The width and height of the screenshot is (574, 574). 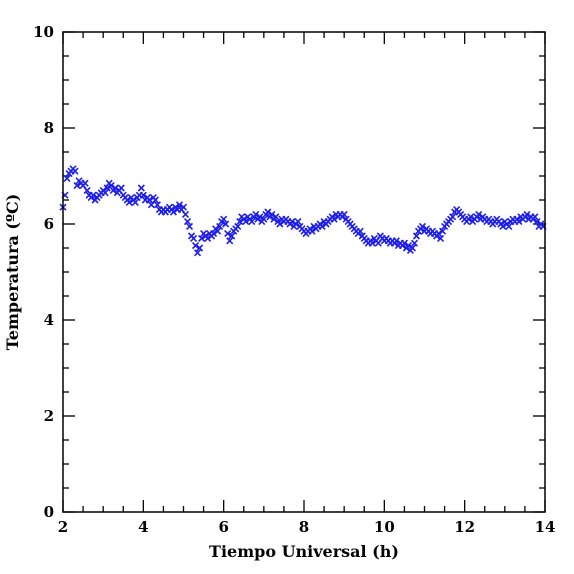 What do you see at coordinates (49, 128) in the screenshot?
I see `y-tick-label: 8` at bounding box center [49, 128].